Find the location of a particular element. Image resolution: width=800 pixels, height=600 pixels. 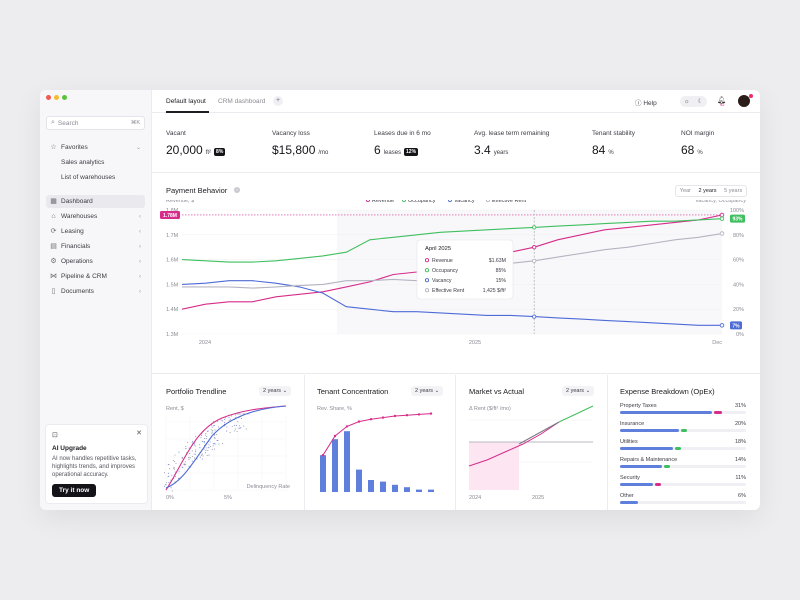

range-option-5-years: 5 years is located at coordinates (733, 191).